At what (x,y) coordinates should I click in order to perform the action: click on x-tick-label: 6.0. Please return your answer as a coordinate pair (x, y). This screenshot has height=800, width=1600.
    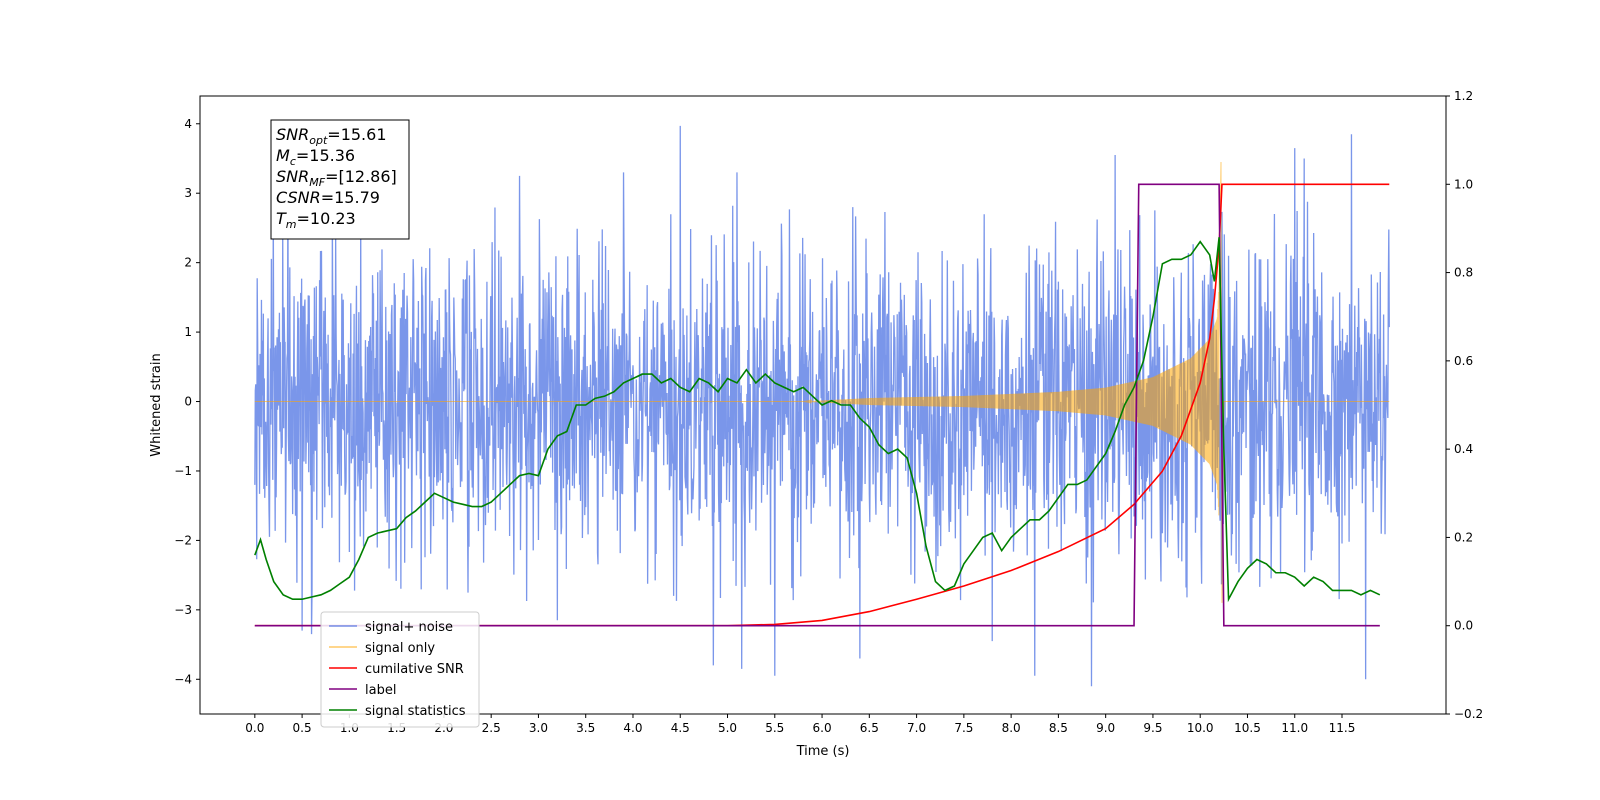
    Looking at the image, I should click on (822, 728).